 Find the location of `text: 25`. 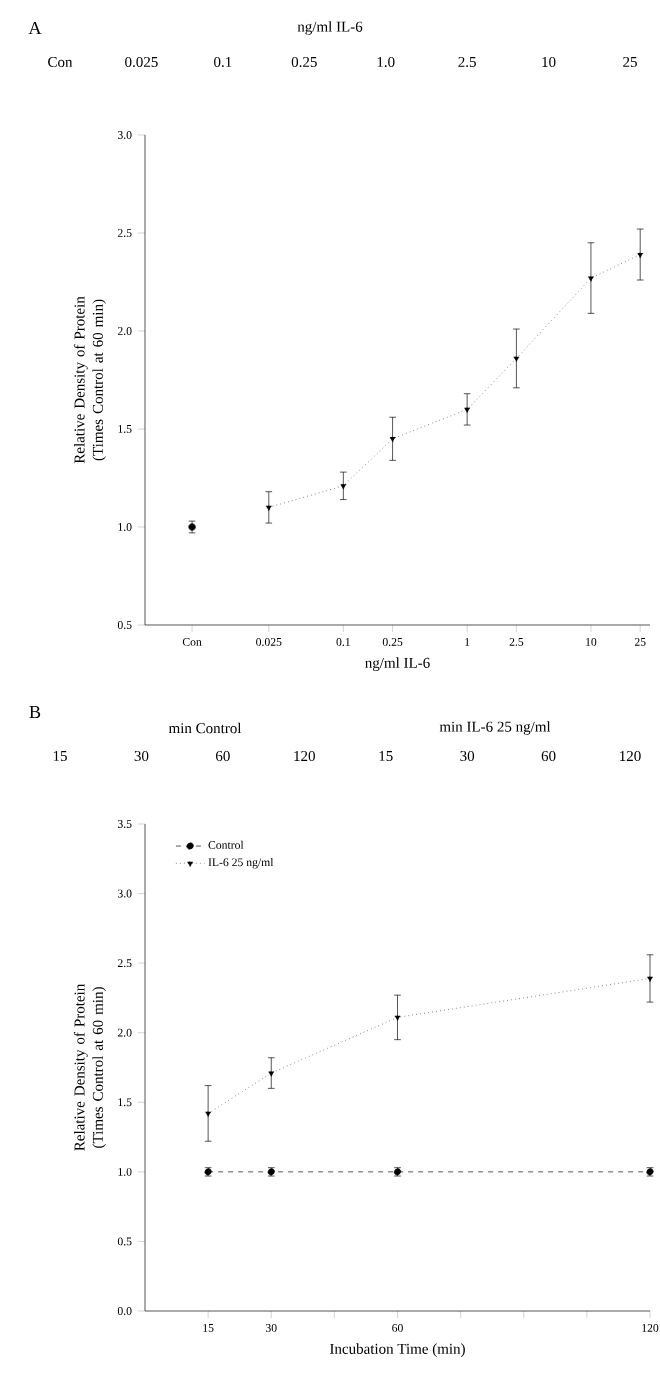

text: 25 is located at coordinates (630, 62).